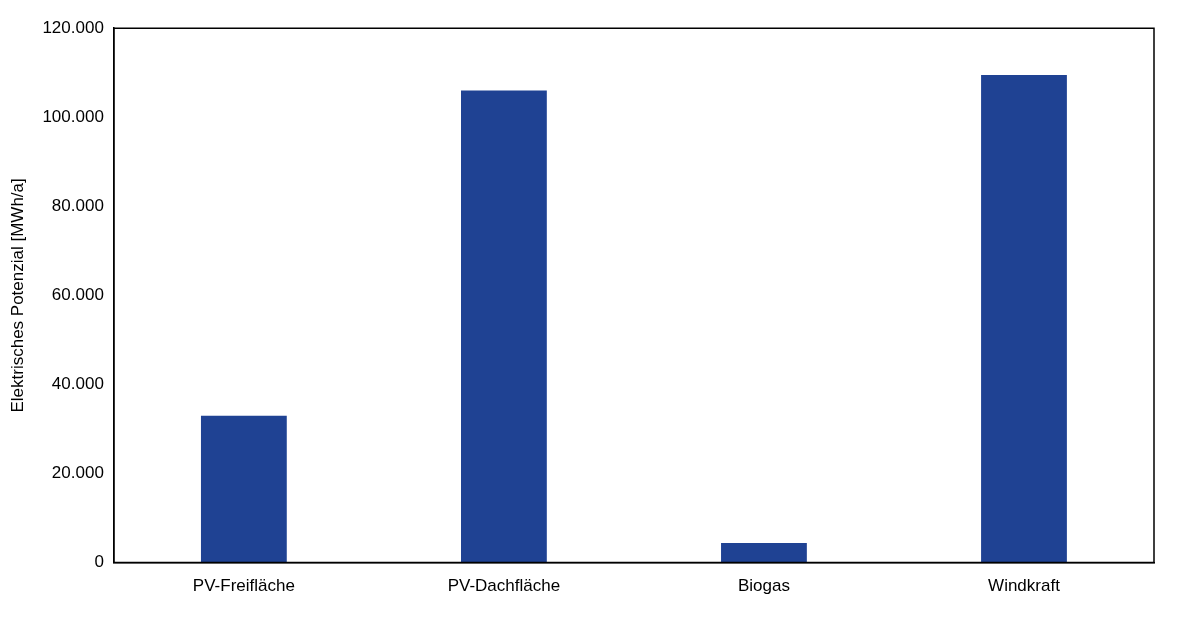 This screenshot has width=1198, height=619. Describe the element at coordinates (99, 562) in the screenshot. I see `y-tick-label: 0` at that location.